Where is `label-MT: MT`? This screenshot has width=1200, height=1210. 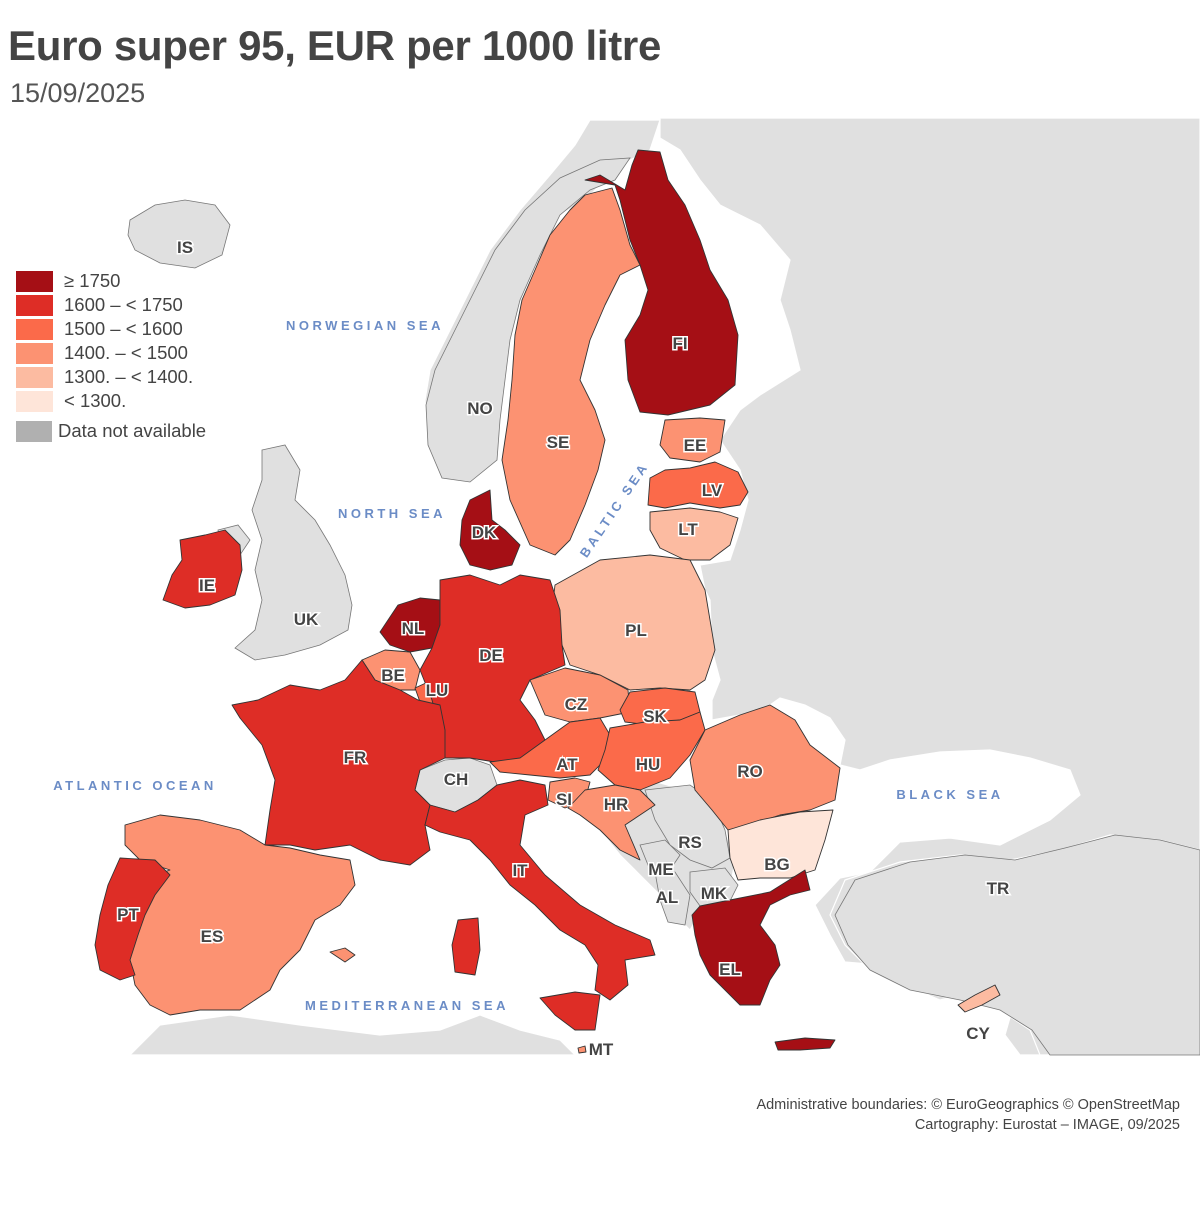 label-MT: MT is located at coordinates (601, 1049).